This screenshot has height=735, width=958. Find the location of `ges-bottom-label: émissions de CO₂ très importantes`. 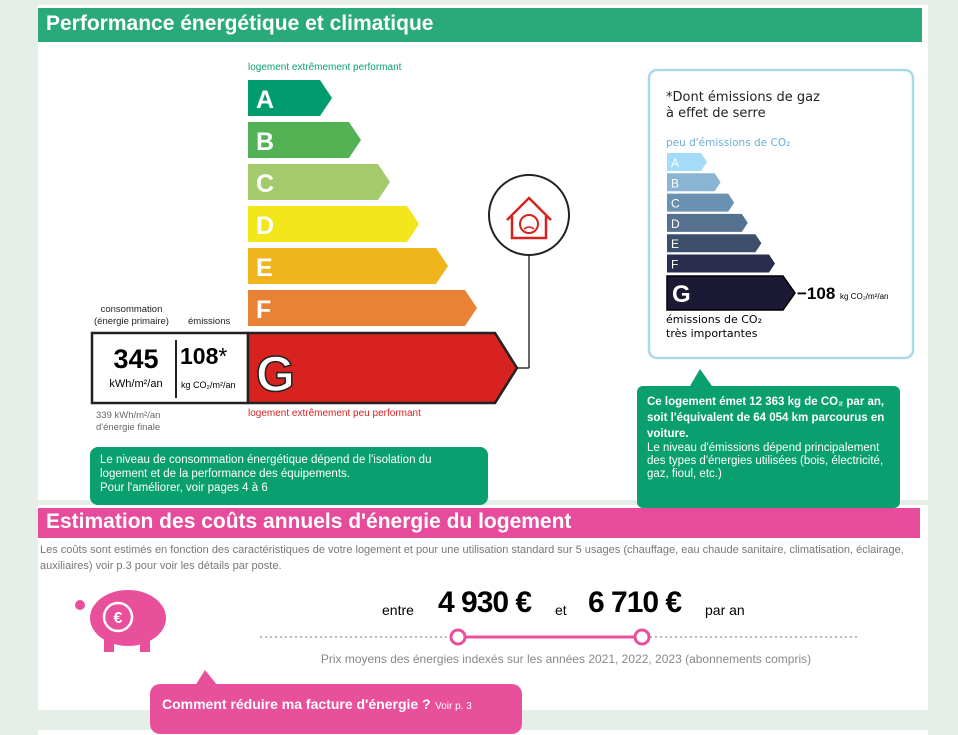

ges-bottom-label: émissions de CO₂ très importantes is located at coordinates (714, 327).